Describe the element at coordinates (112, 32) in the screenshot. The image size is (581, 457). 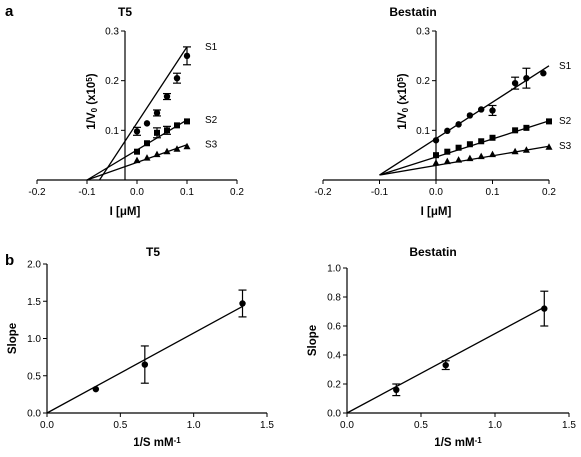
I see `y-tick-label: 0.3` at that location.